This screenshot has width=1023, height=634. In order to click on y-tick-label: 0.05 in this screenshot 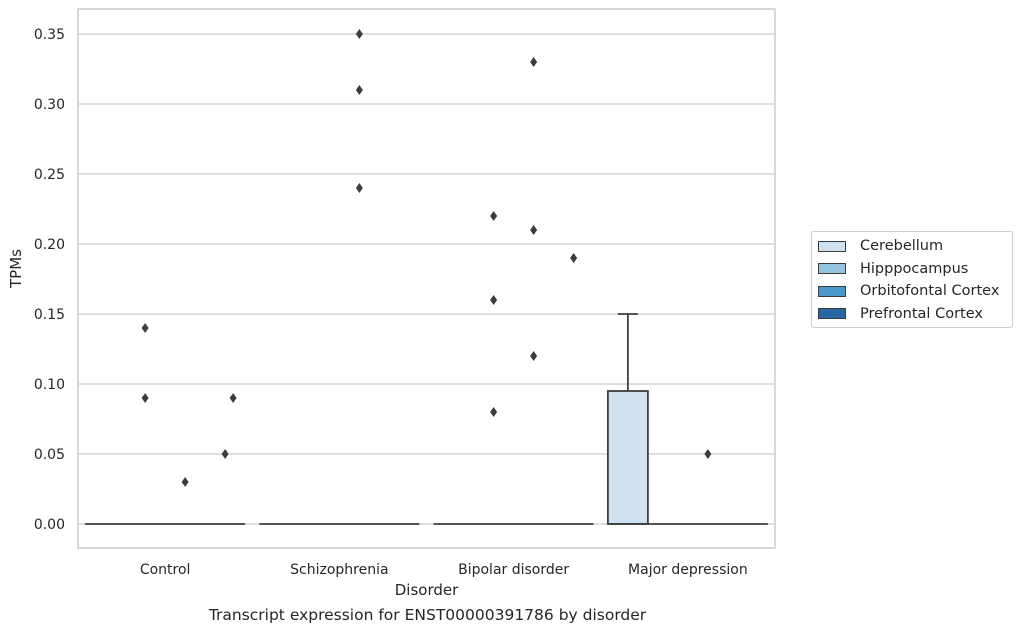, I will do `click(49, 455)`.